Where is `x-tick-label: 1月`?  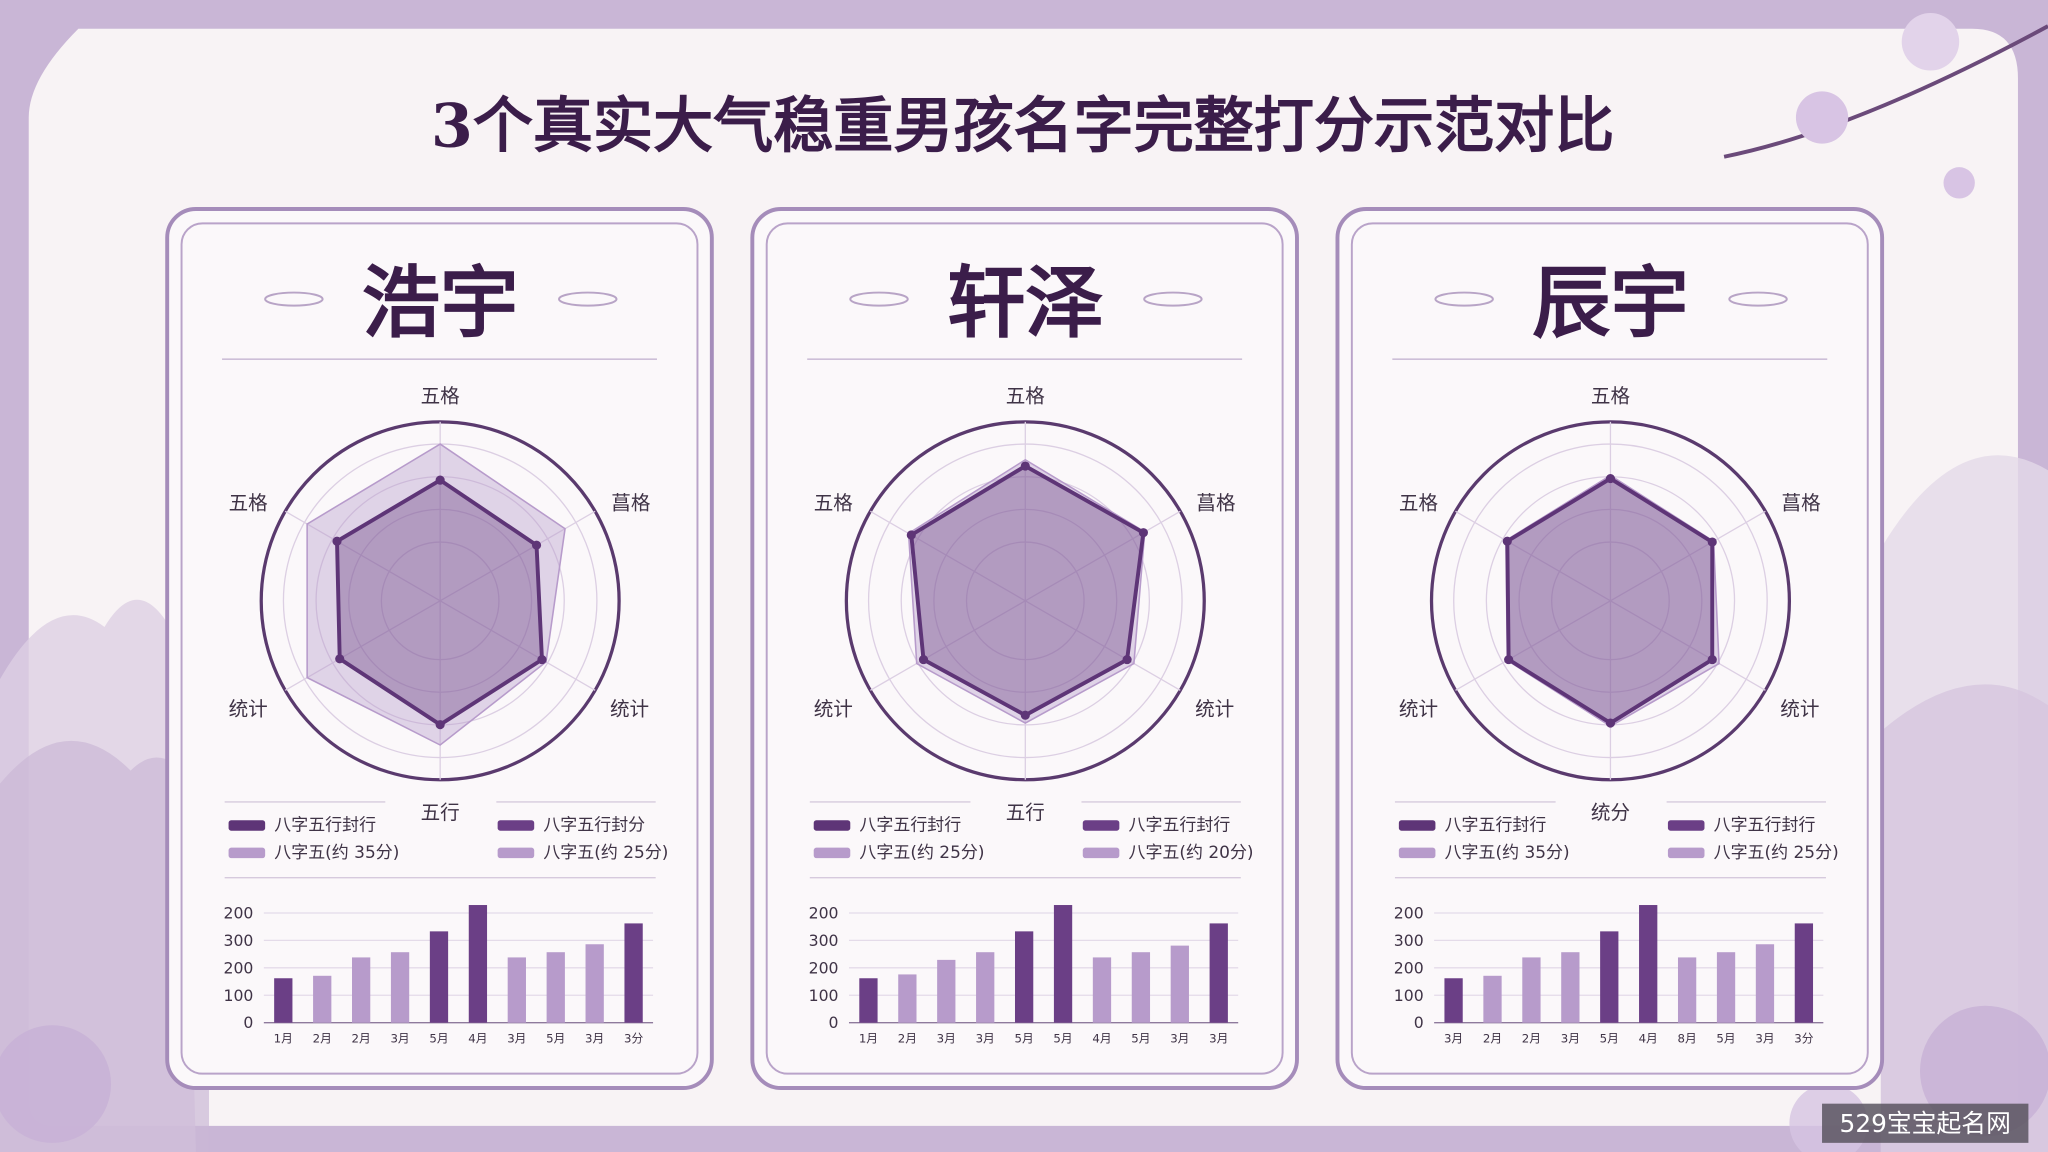 x-tick-label: 1月 is located at coordinates (868, 1038).